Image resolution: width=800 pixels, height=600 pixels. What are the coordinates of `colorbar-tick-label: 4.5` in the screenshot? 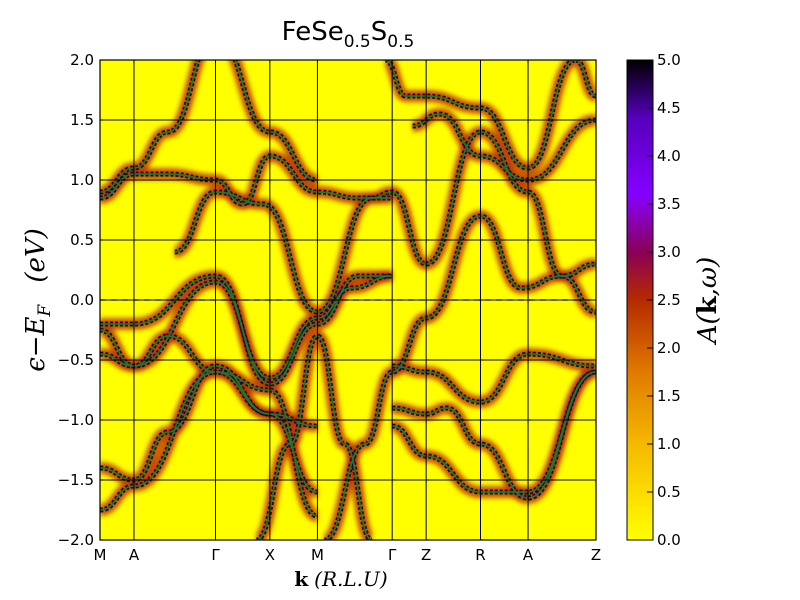 It's located at (669, 108).